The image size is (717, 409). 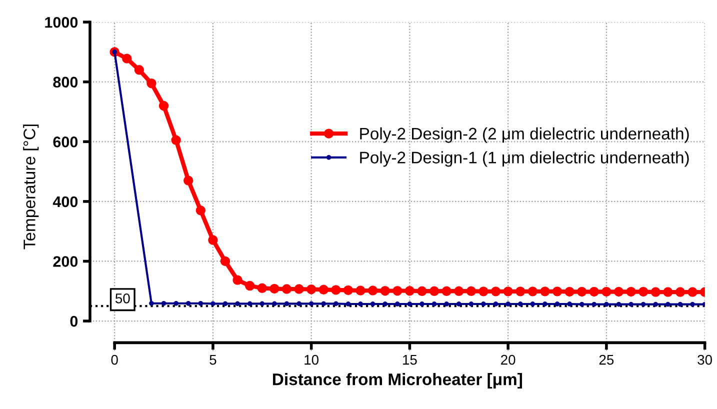 I want to click on y-tick-label: 1000, so click(x=61, y=22).